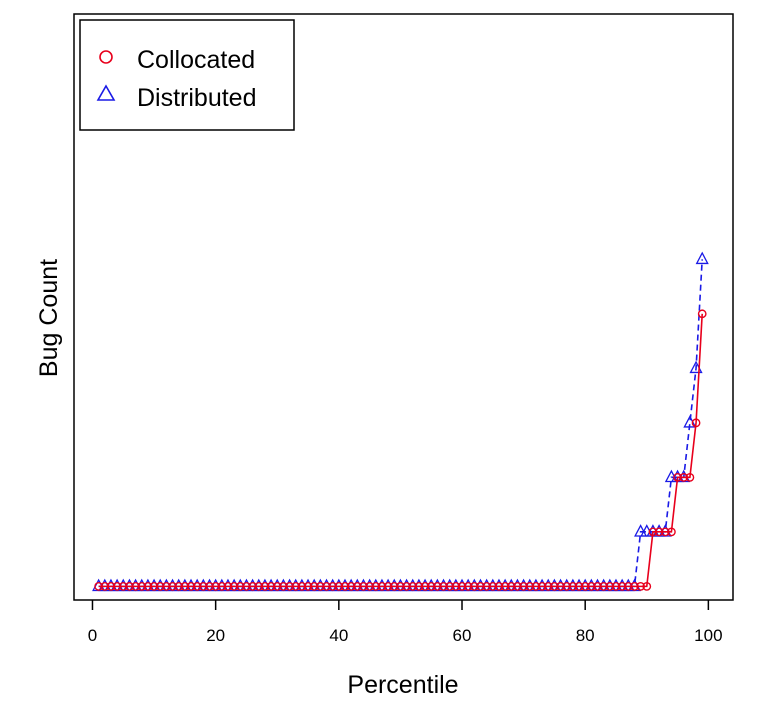 The width and height of the screenshot is (778, 703). I want to click on x-tick-label-100: 100, so click(708, 635).